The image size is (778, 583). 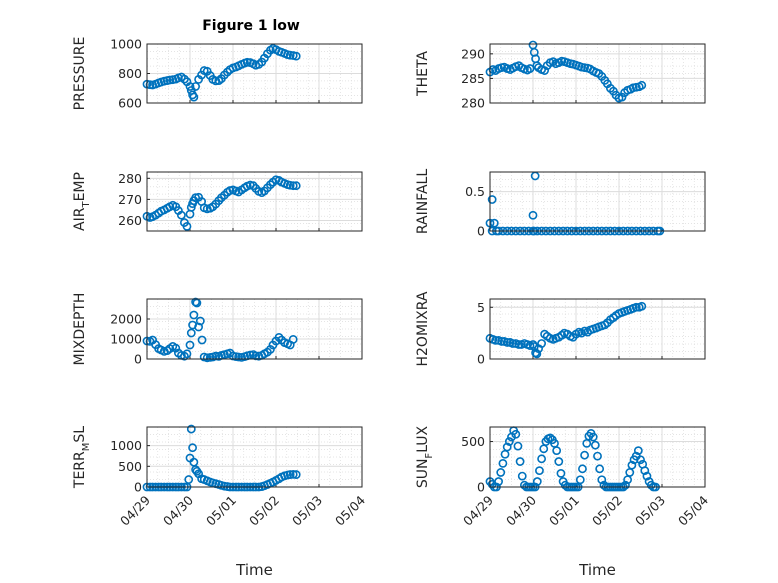 What do you see at coordinates (130, 73) in the screenshot?
I see `y-tick-label: 800` at bounding box center [130, 73].